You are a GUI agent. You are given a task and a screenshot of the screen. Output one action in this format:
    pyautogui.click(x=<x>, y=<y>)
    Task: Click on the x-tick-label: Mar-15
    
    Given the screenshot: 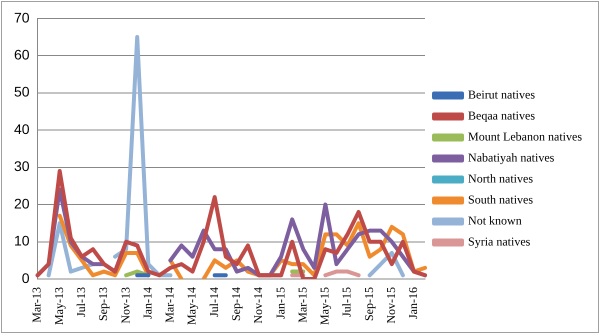 What is the action you would take?
    pyautogui.click(x=302, y=305)
    